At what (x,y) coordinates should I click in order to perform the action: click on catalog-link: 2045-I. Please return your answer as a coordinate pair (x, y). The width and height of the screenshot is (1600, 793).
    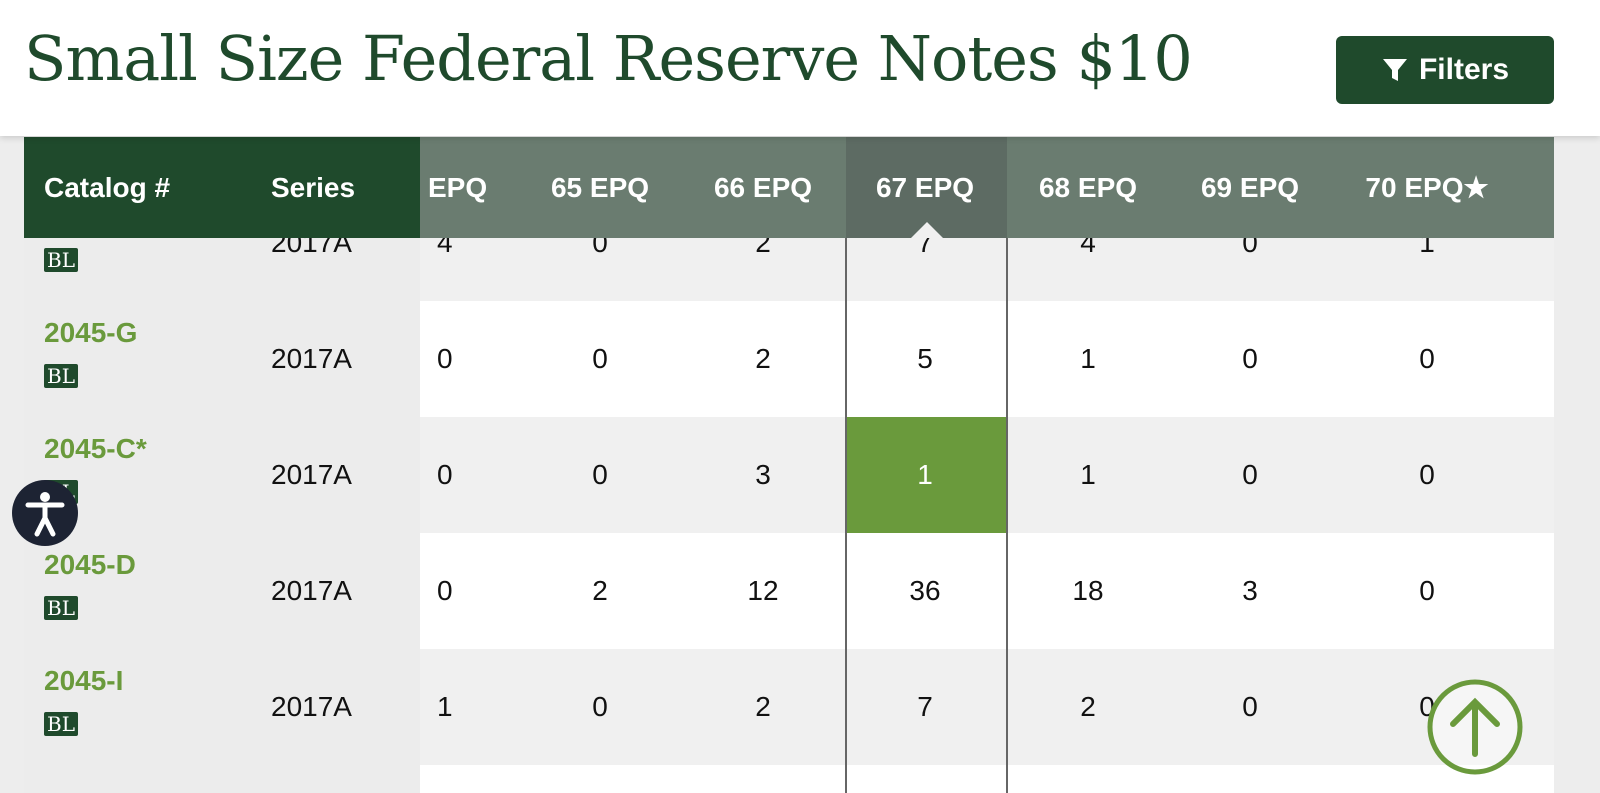
    Looking at the image, I should click on (84, 680).